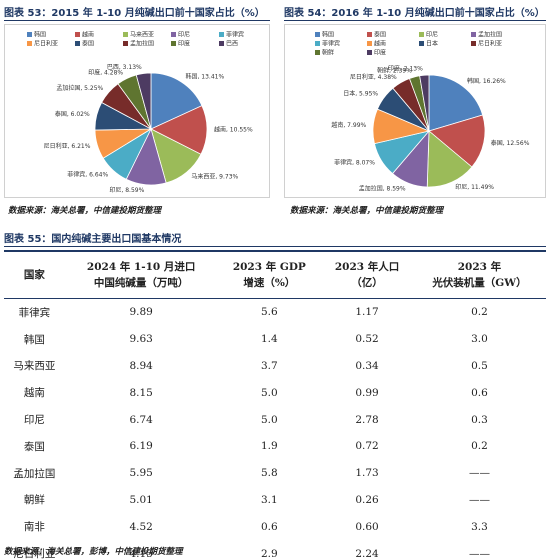  What do you see at coordinates (93, 239) in the screenshot?
I see `table-title: 图表 55：国内纯碱主要出口国基本情况` at bounding box center [93, 239].